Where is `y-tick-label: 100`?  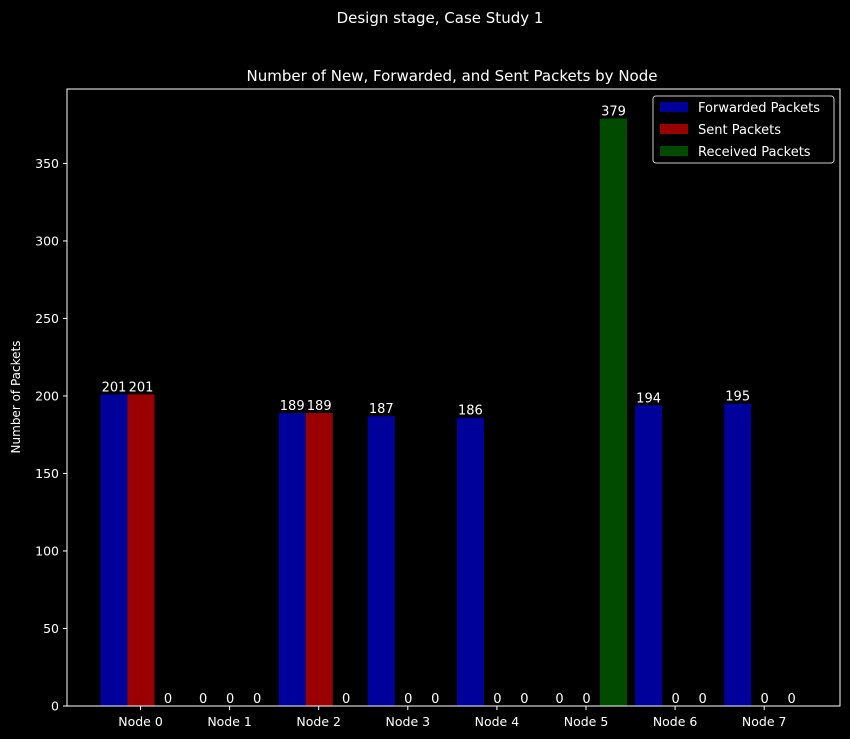 y-tick-label: 100 is located at coordinates (47, 550).